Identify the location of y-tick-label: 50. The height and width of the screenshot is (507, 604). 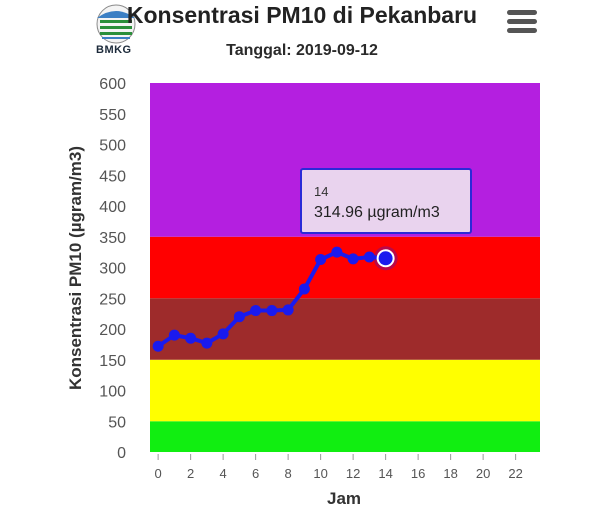
(117, 422).